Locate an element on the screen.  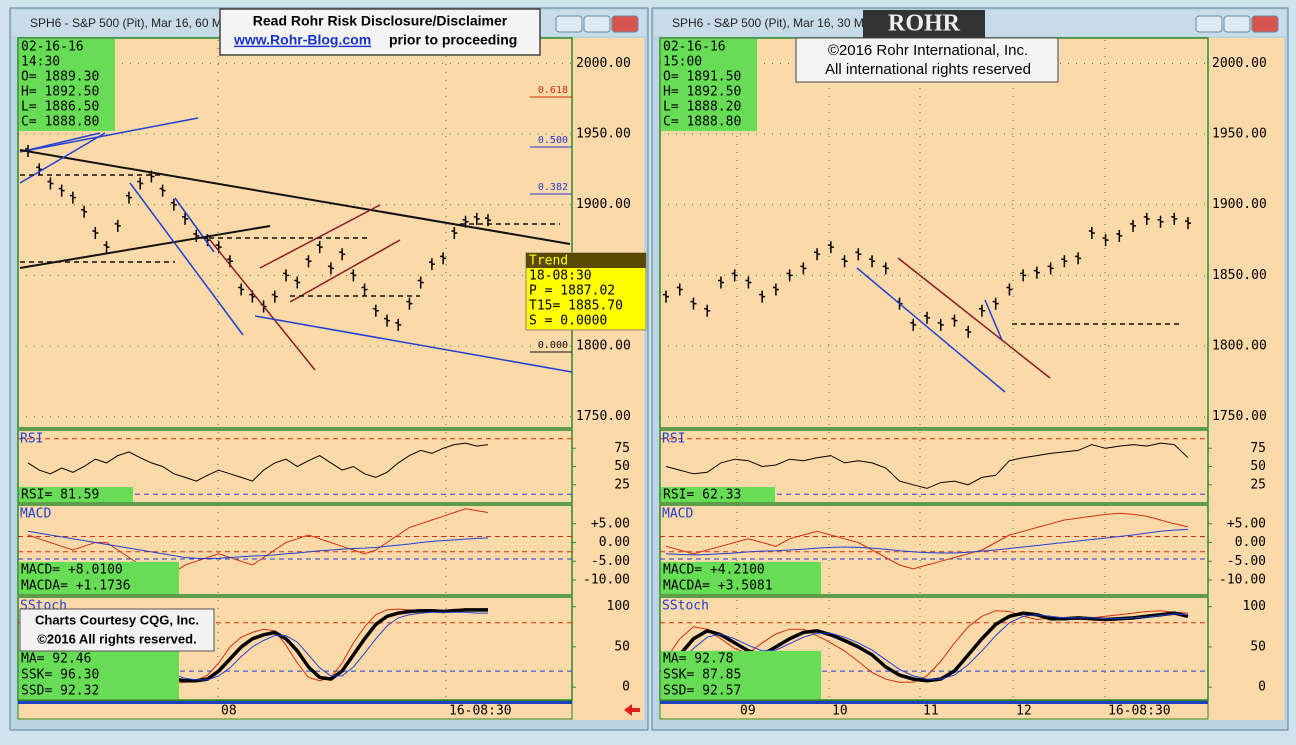
courtesy-box is located at coordinates (117, 630).